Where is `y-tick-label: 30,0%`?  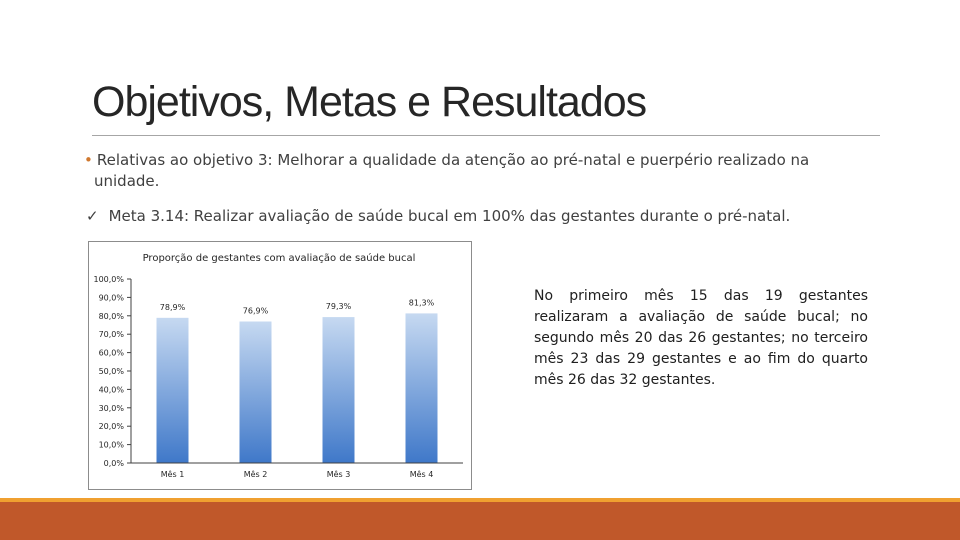 y-tick-label: 30,0% is located at coordinates (112, 408).